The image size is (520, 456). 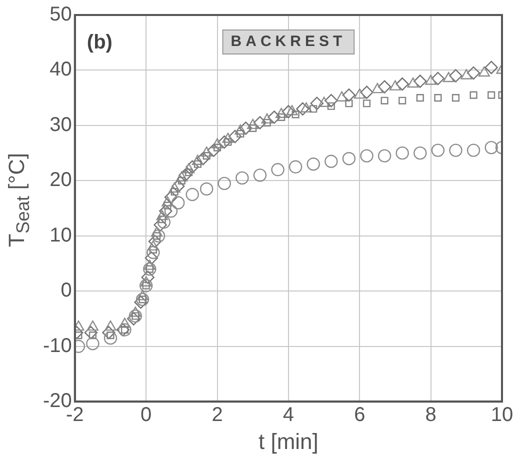 I want to click on y-tick-label: -20, so click(x=57, y=401).